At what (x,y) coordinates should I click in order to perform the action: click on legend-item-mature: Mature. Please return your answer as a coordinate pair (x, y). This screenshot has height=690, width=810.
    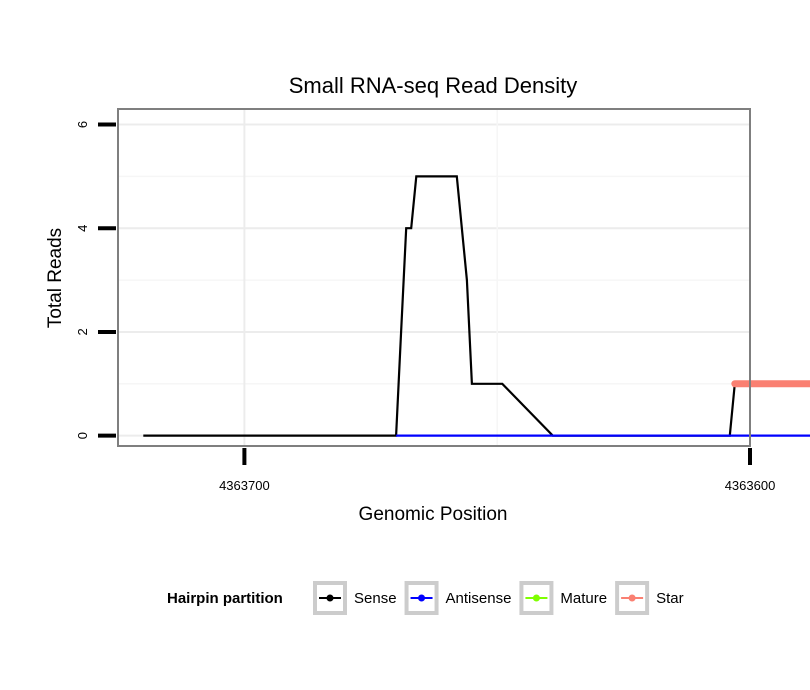
    Looking at the image, I should click on (563, 598).